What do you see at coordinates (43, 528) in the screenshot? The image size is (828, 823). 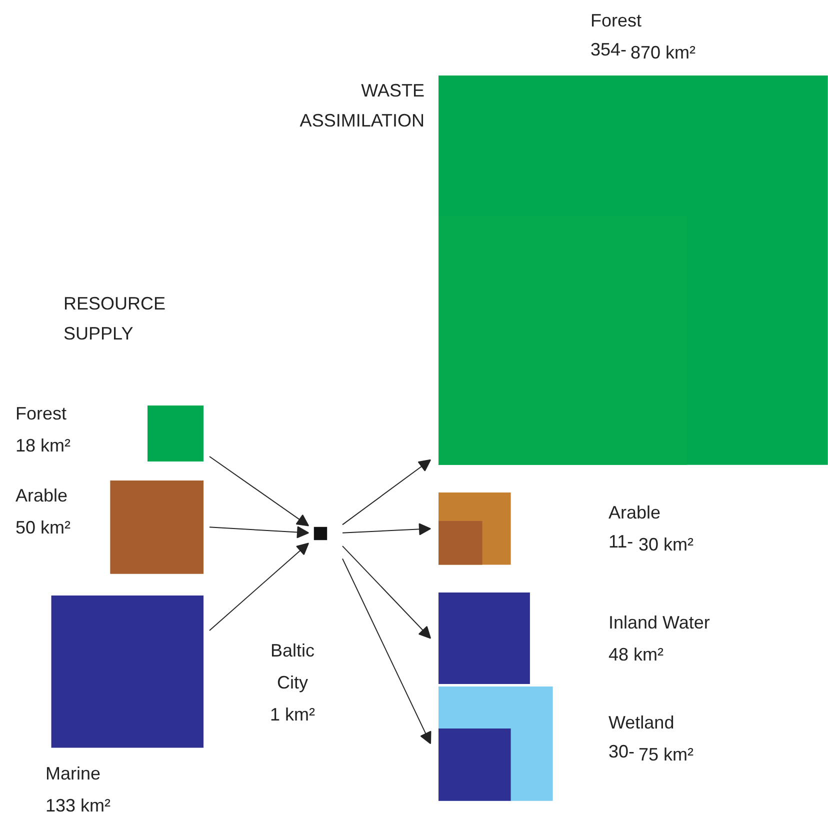 I see `data-label: 50 km²` at bounding box center [43, 528].